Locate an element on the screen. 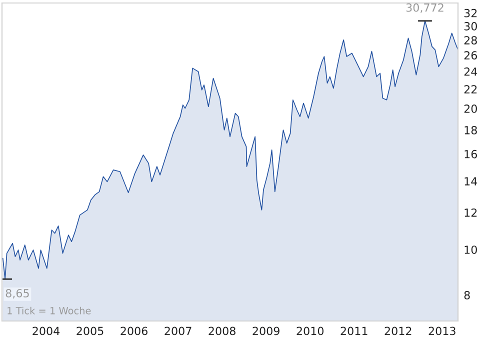 The image size is (491, 345). x-tick-label: 2004 is located at coordinates (46, 331).